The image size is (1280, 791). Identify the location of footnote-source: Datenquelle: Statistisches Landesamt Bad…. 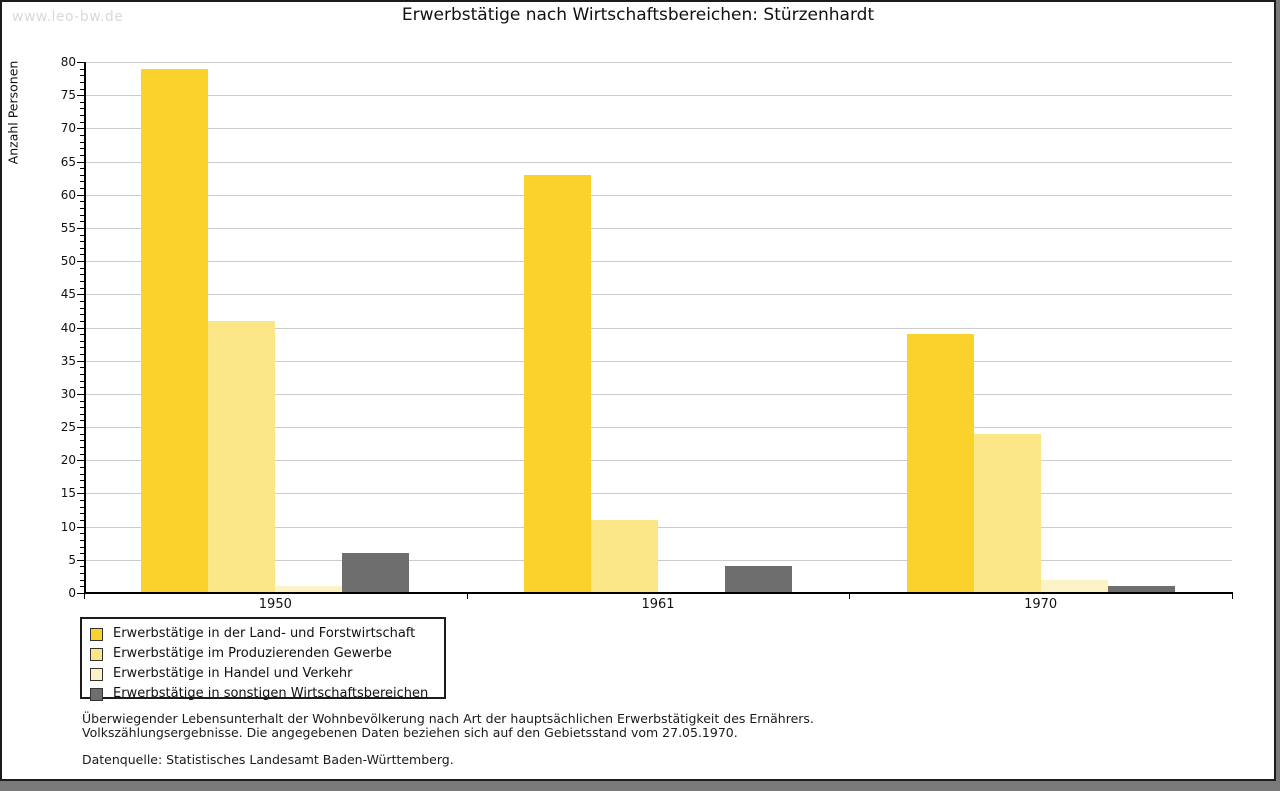
(268, 759).